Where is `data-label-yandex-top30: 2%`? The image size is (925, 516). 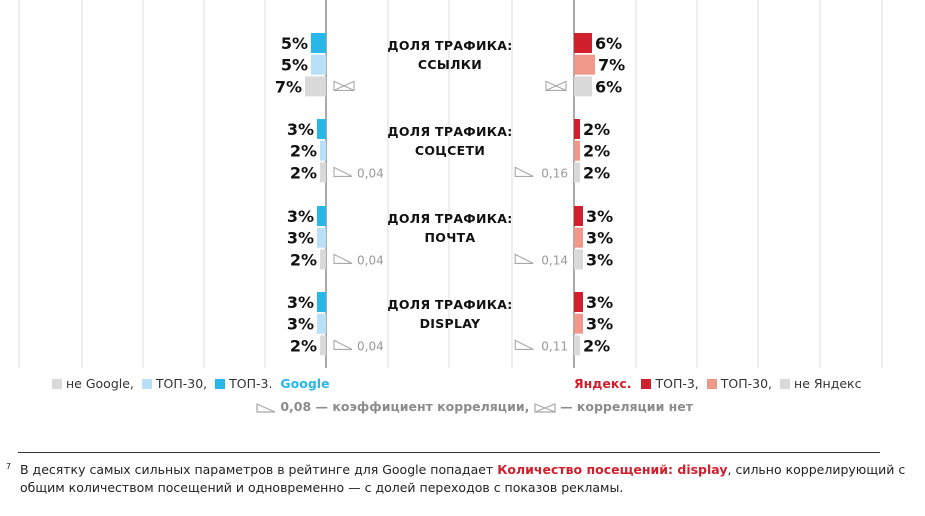
data-label-yandex-top30: 2% is located at coordinates (596, 151).